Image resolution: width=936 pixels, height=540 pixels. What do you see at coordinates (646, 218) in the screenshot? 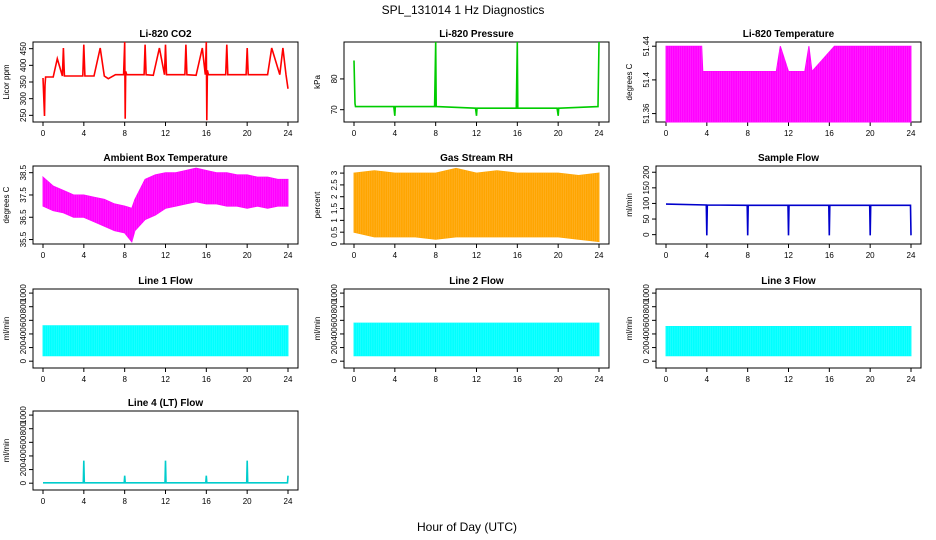
I see `y-tick-label: 50` at bounding box center [646, 218].